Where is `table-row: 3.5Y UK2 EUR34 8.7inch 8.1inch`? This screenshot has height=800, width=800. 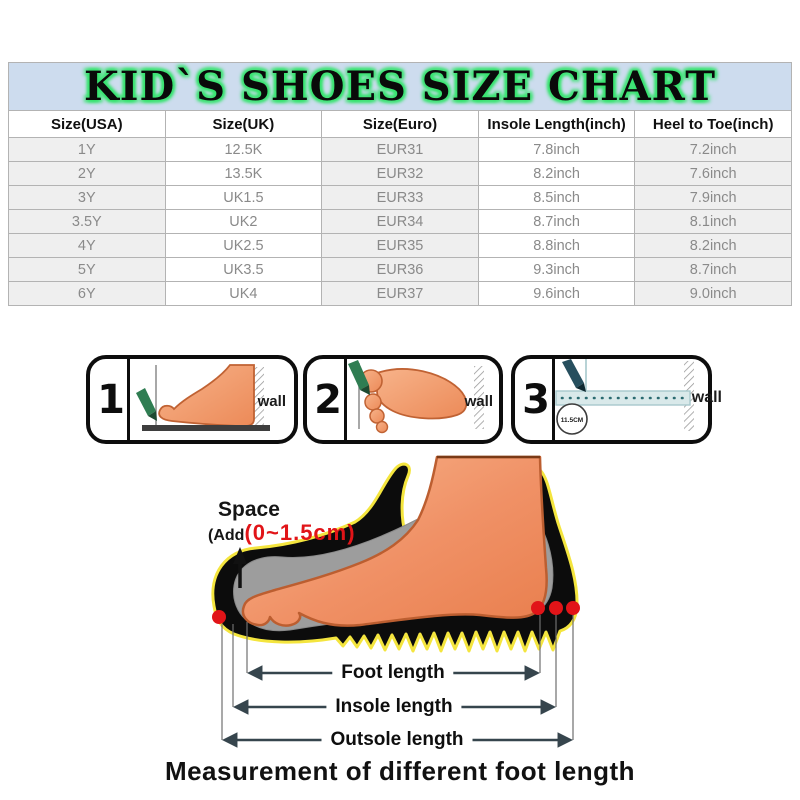 table-row: 3.5Y UK2 EUR34 8.7inch 8.1inch is located at coordinates (400, 221).